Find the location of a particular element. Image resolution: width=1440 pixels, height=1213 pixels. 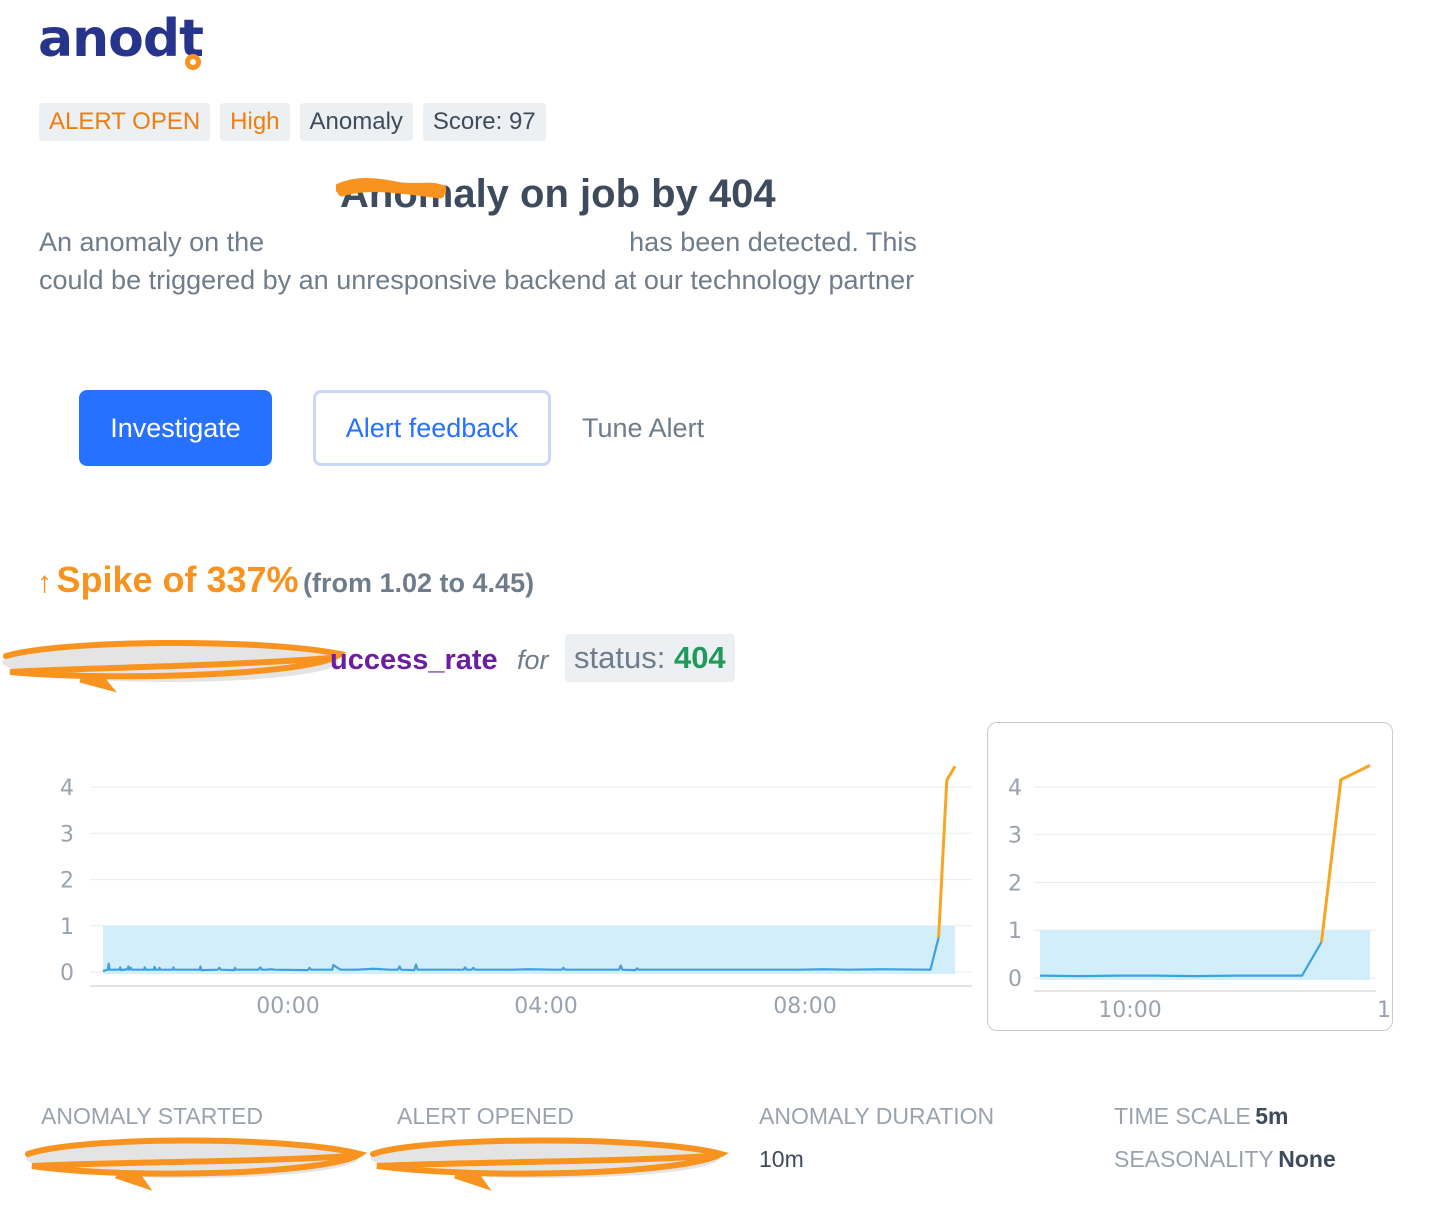

metric-for-label: for is located at coordinates (533, 660).